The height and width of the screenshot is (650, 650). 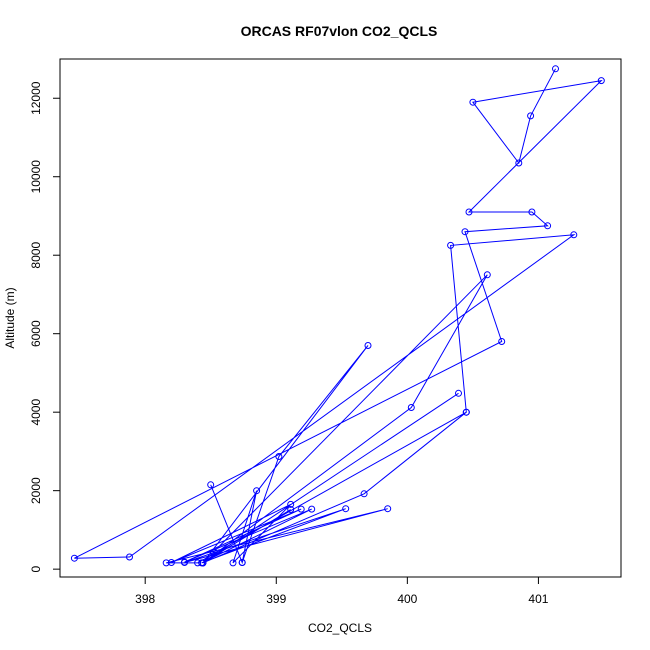 I want to click on y-axis-label: Altitude (m), so click(x=10, y=317).